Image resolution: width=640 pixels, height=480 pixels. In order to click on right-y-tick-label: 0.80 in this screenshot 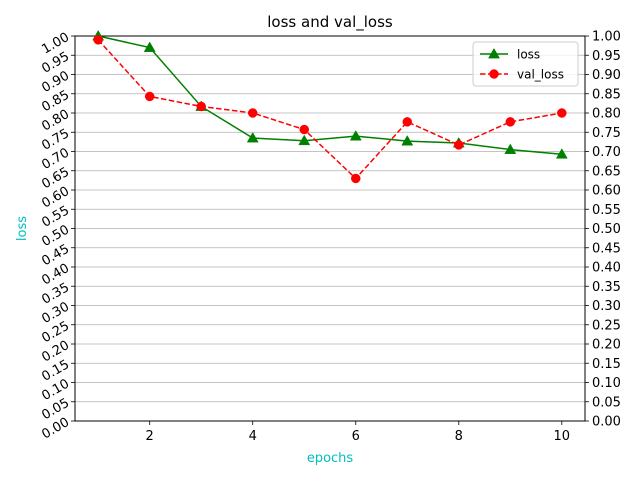, I will do `click(606, 114)`.